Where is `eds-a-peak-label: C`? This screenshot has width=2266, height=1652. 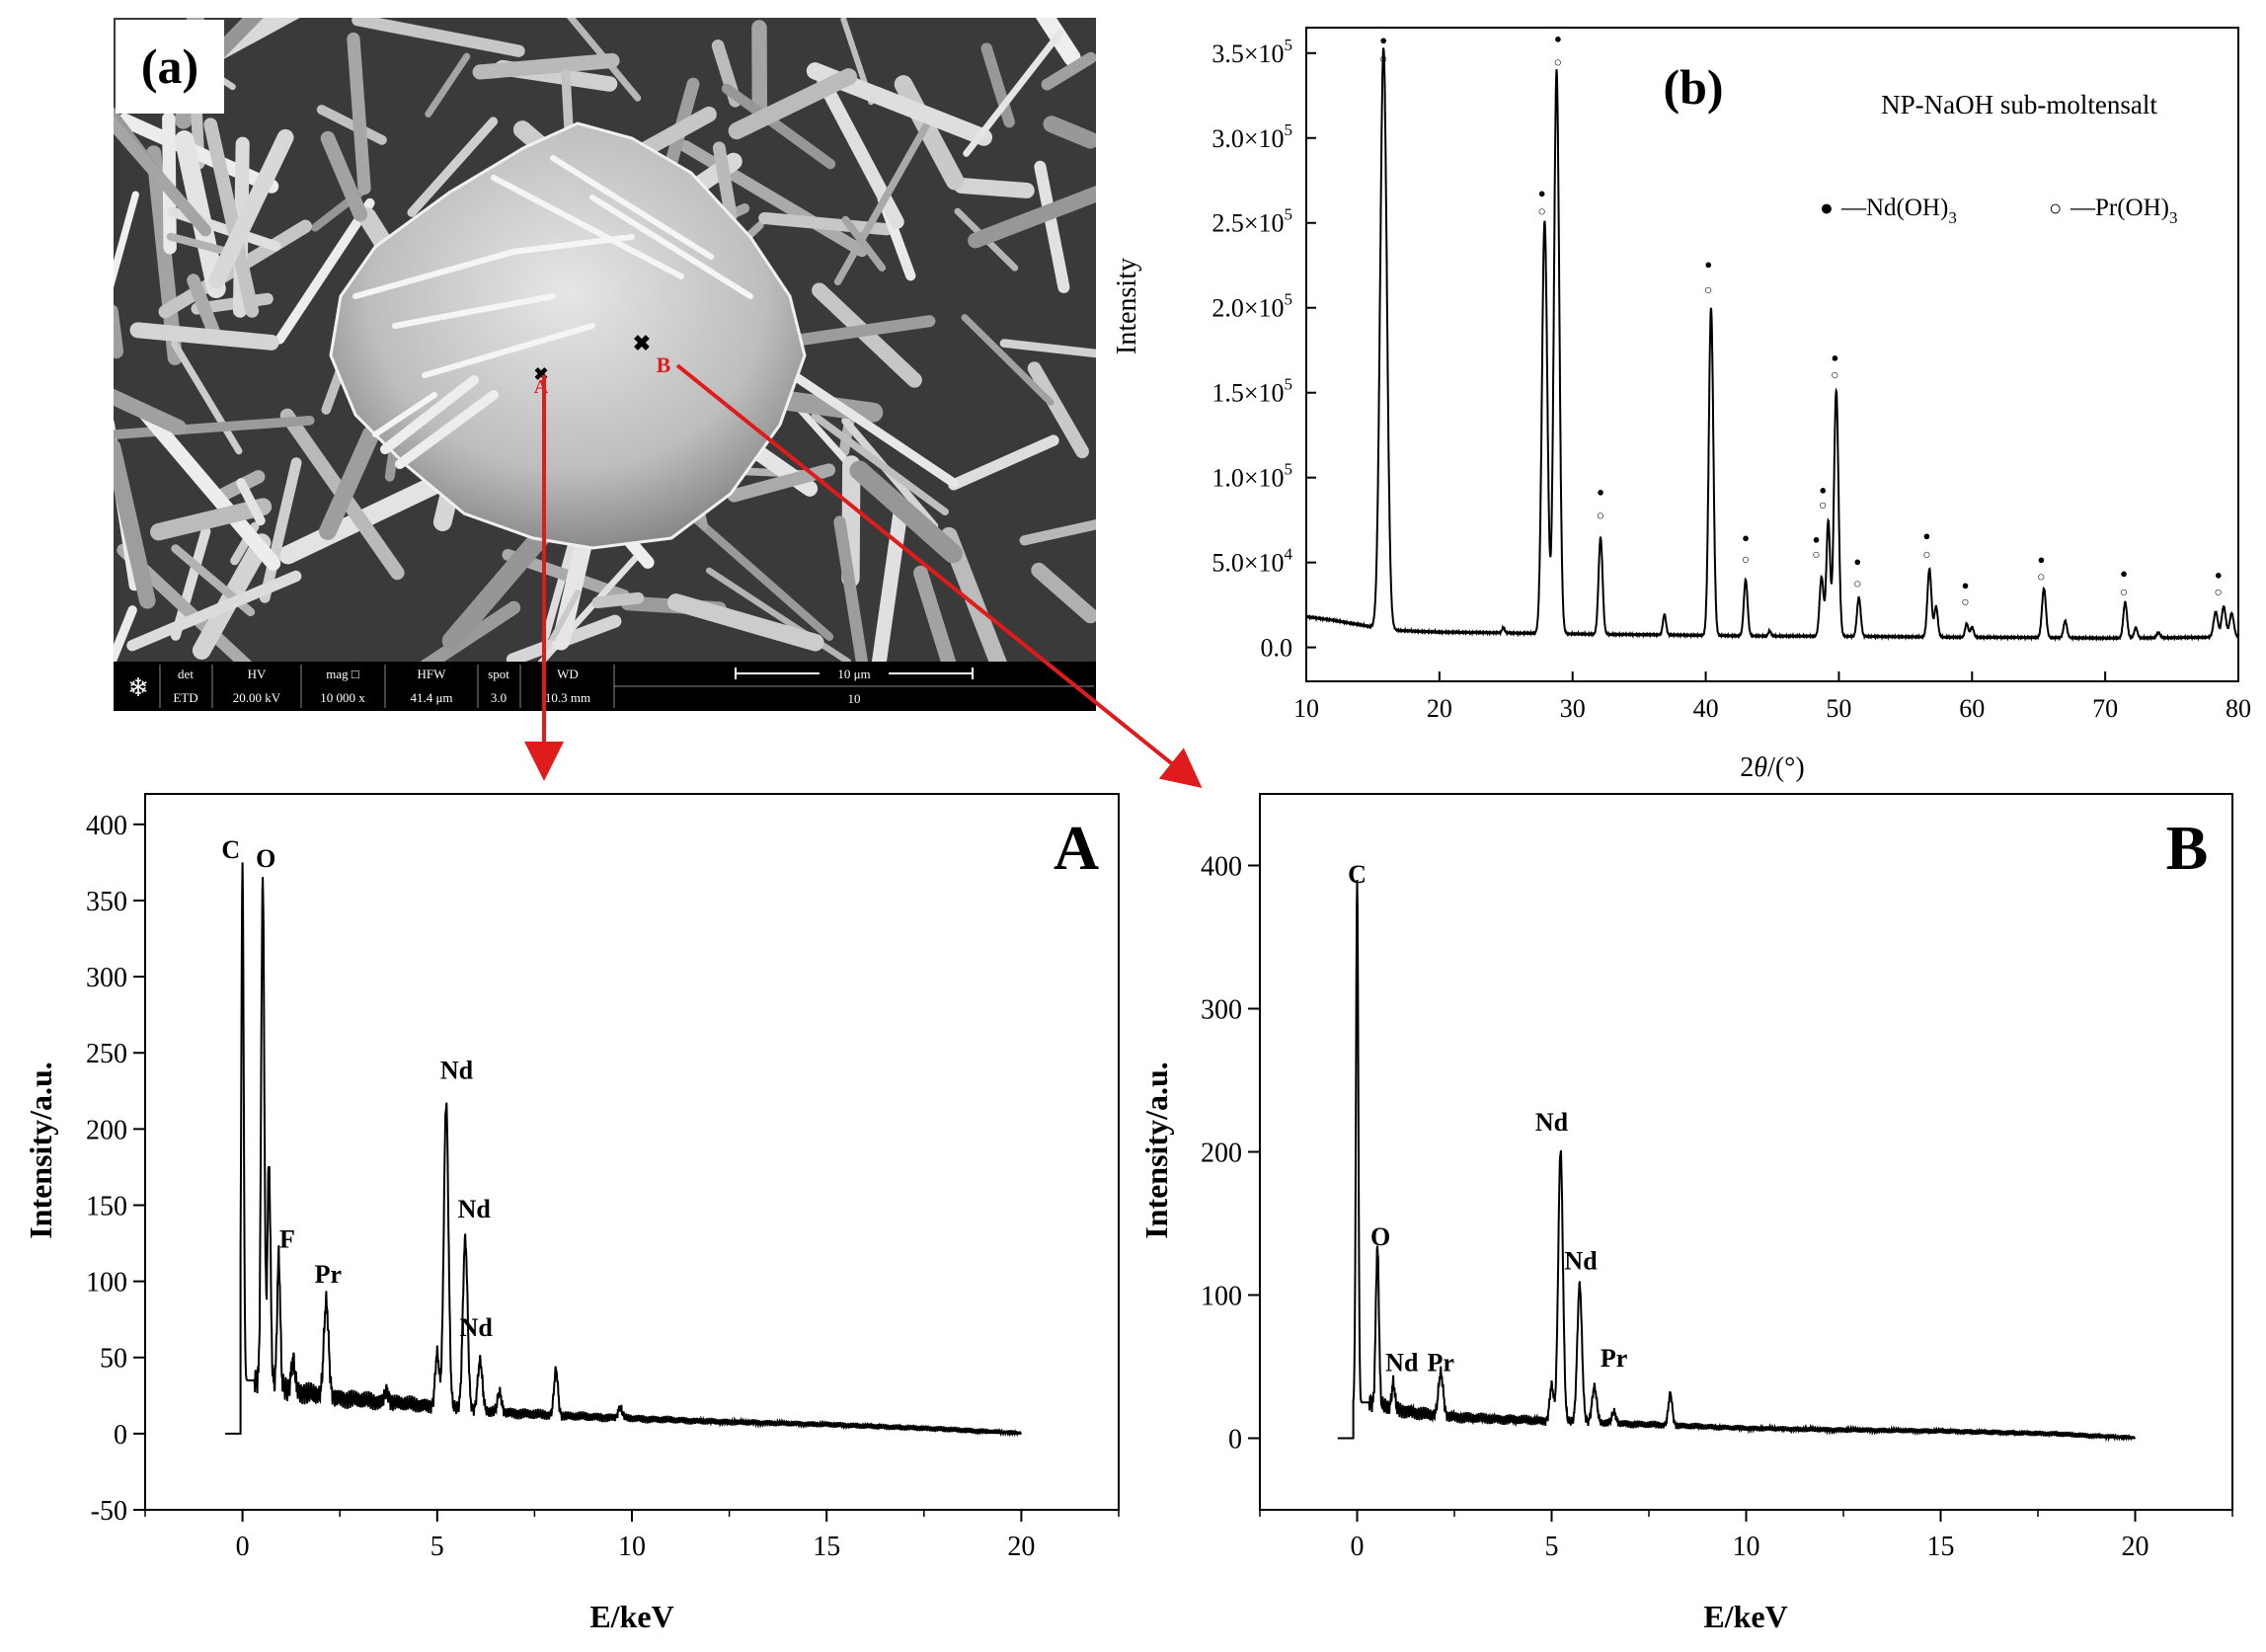
eds-a-peak-label: C is located at coordinates (230, 849).